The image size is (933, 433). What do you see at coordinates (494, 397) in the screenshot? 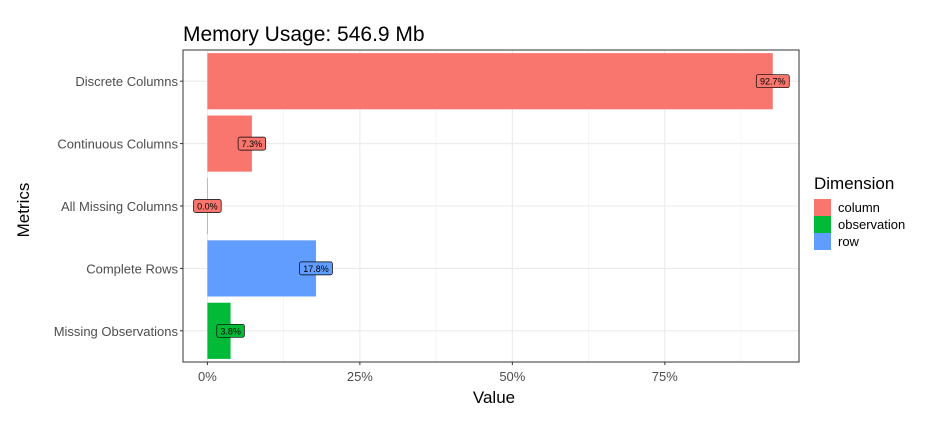
I see `x-axis-label: Value` at bounding box center [494, 397].